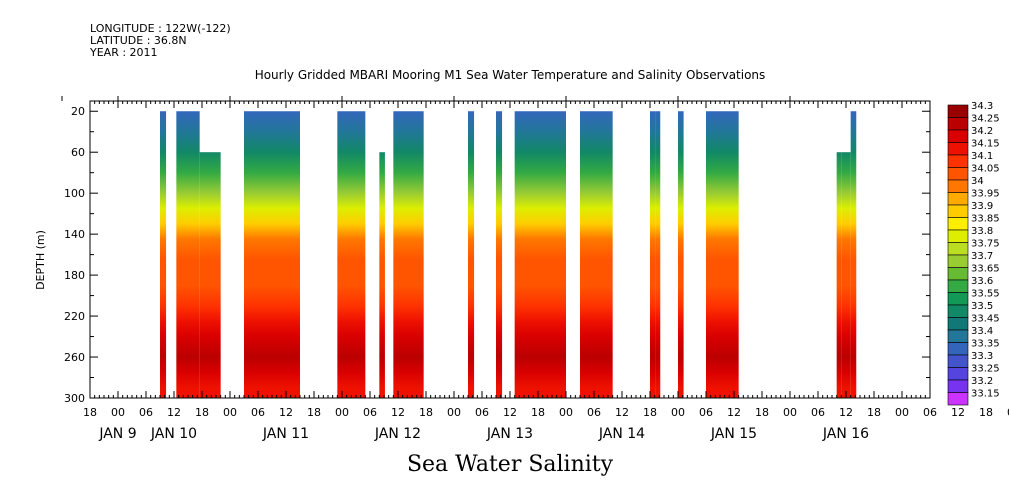 The image size is (1009, 504). I want to click on y-tick-label: 60, so click(78, 152).